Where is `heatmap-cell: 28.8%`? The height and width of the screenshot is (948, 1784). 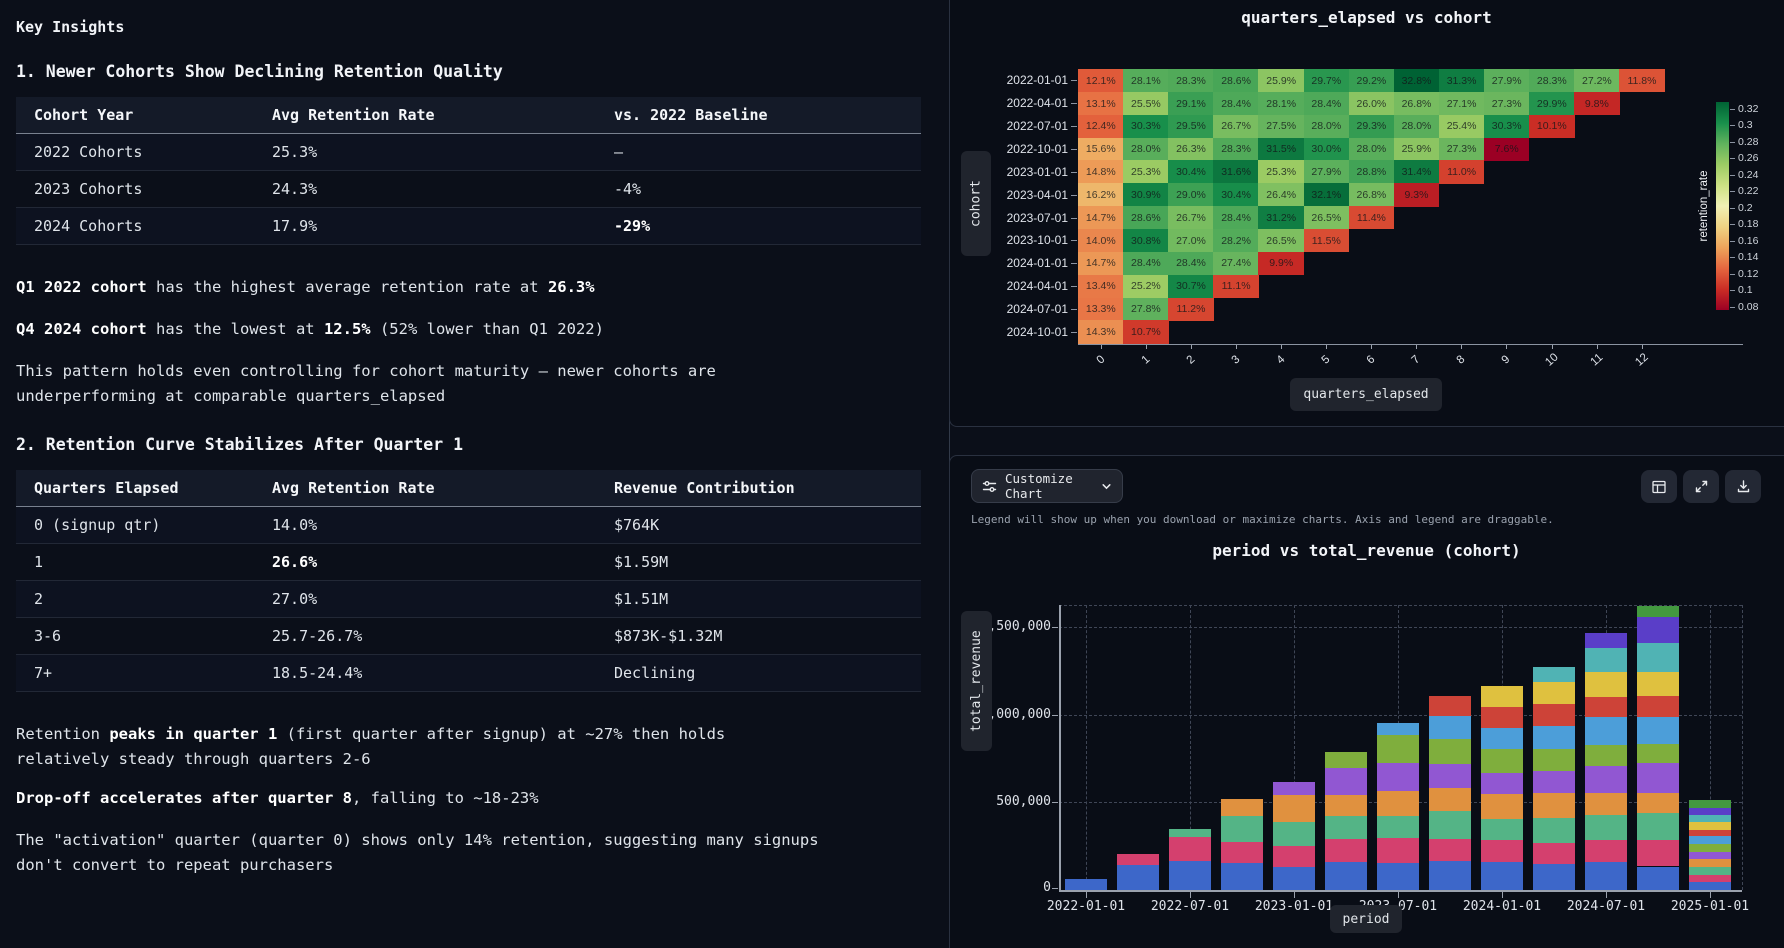
heatmap-cell: 28.8% is located at coordinates (1371, 172).